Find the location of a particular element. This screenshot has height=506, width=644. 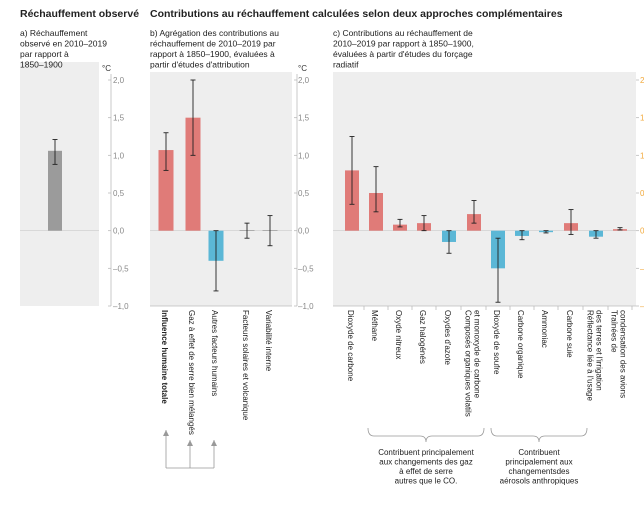

axis-right-tick-label: 2,0 is located at coordinates (642, 80).